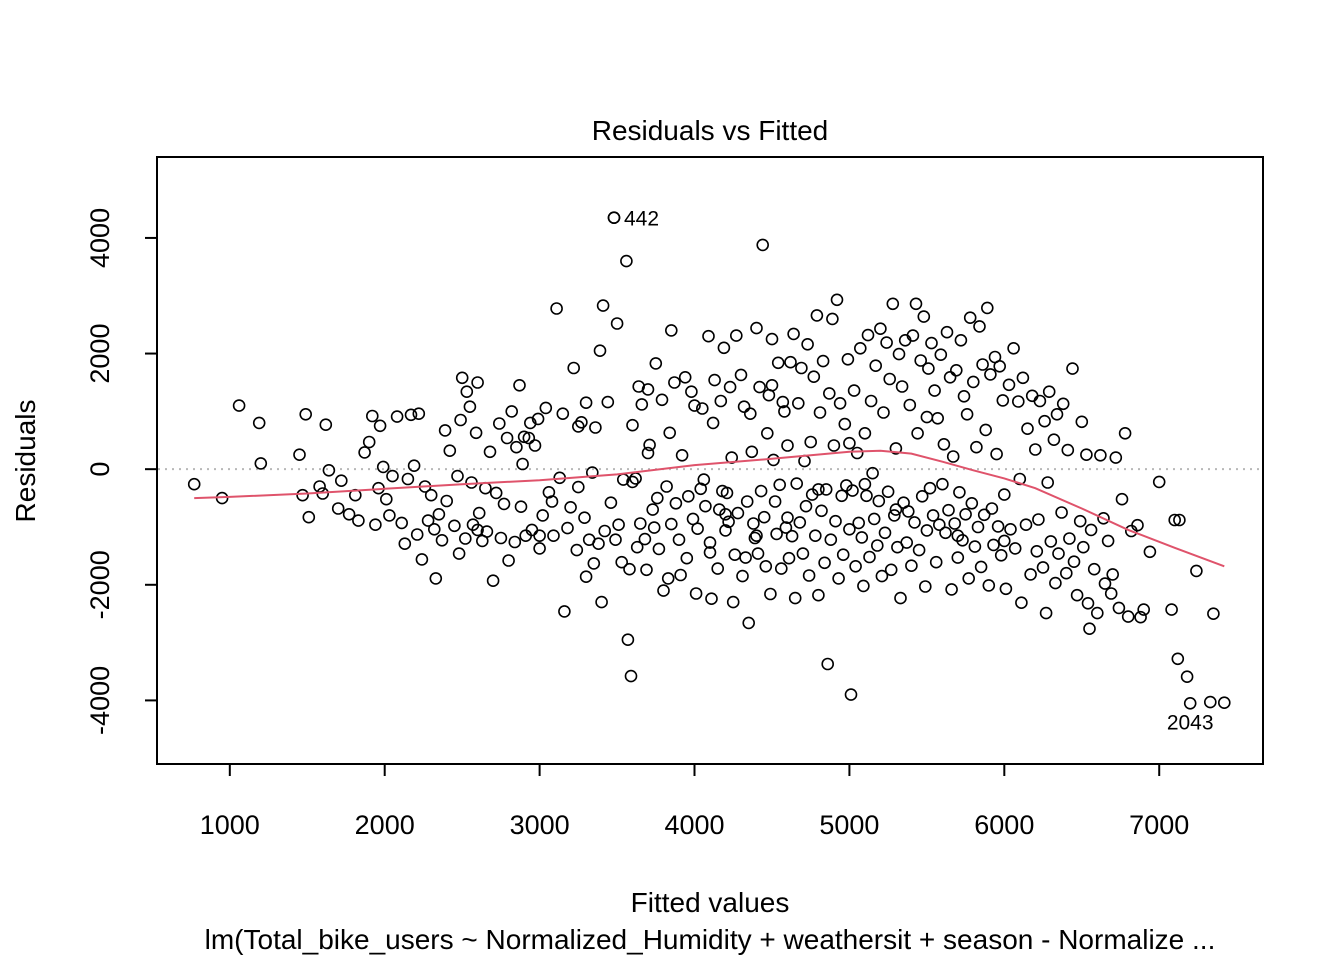  Describe the element at coordinates (1159, 825) in the screenshot. I see `x-tick-label: 7000` at that location.